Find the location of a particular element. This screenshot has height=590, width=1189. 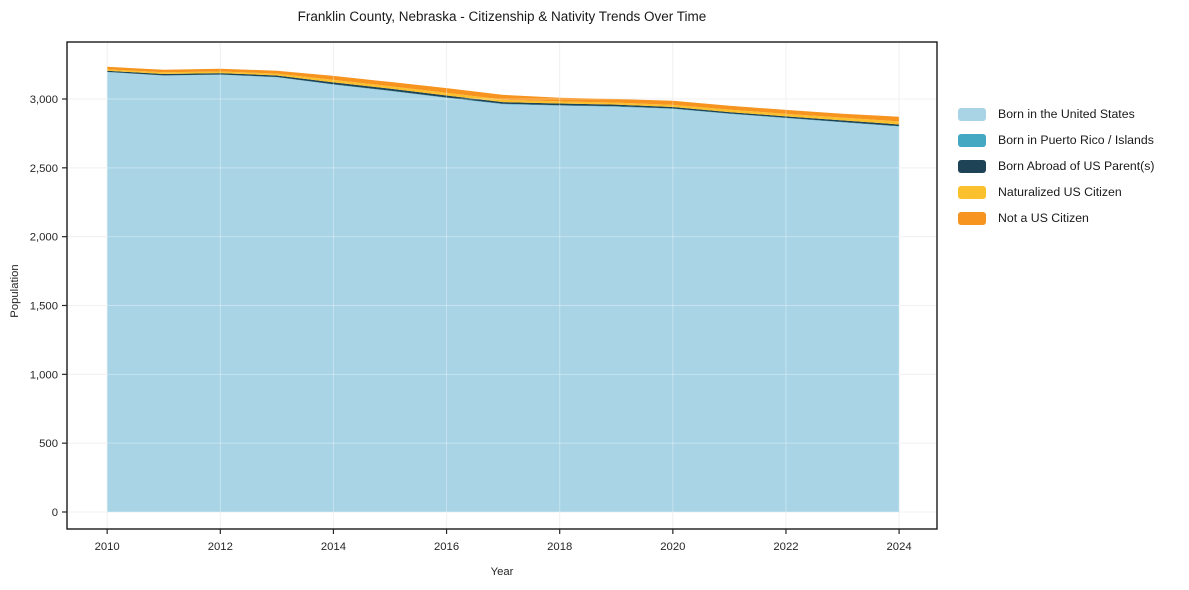

legend-label: Born in the United States is located at coordinates (1066, 114).